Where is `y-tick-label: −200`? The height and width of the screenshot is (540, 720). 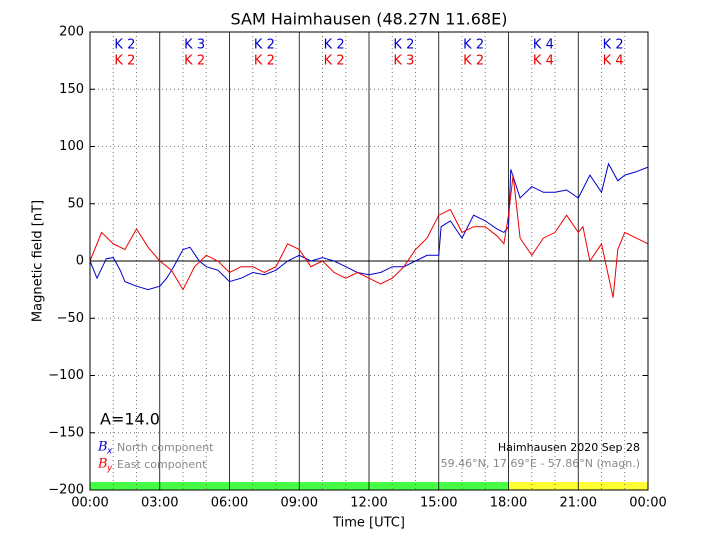 y-tick-label: −200 is located at coordinates (66, 490).